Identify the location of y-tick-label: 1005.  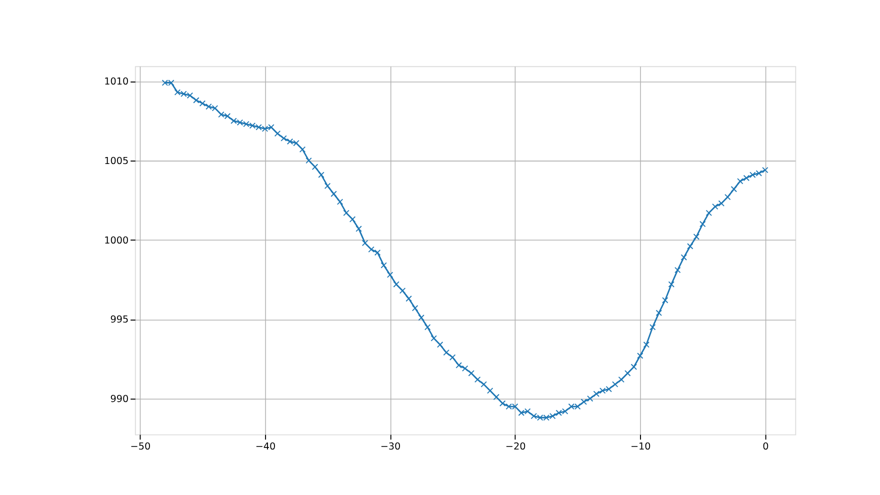
(116, 161).